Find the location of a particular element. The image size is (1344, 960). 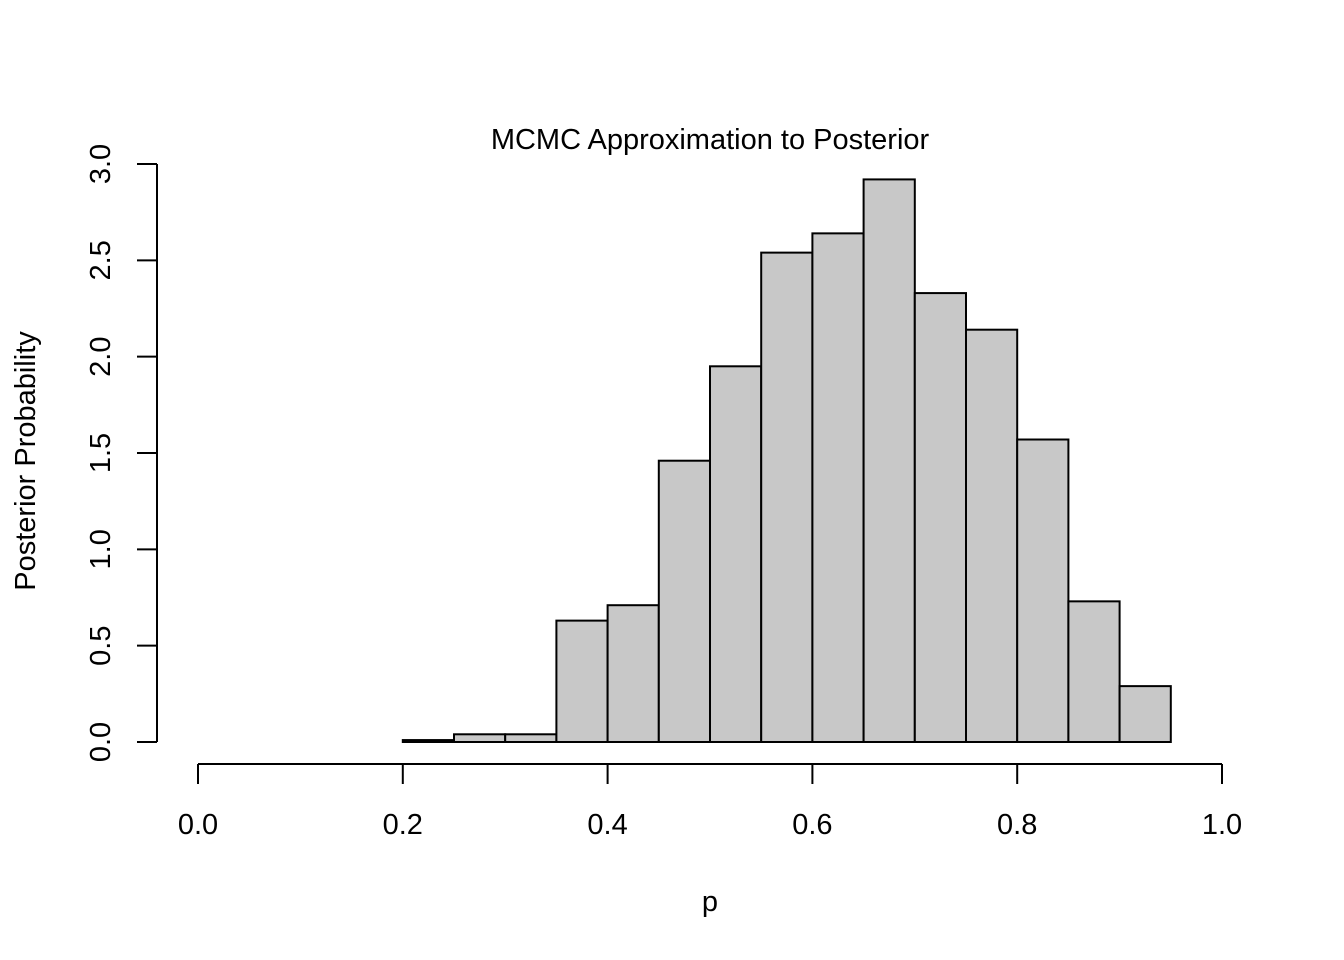

y-tick-label: 3.0 is located at coordinates (101, 164).